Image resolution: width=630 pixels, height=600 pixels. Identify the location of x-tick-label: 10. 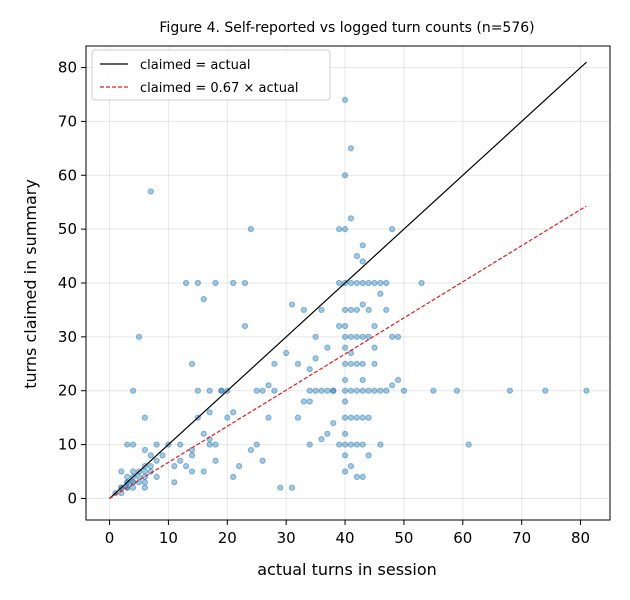
(168, 538).